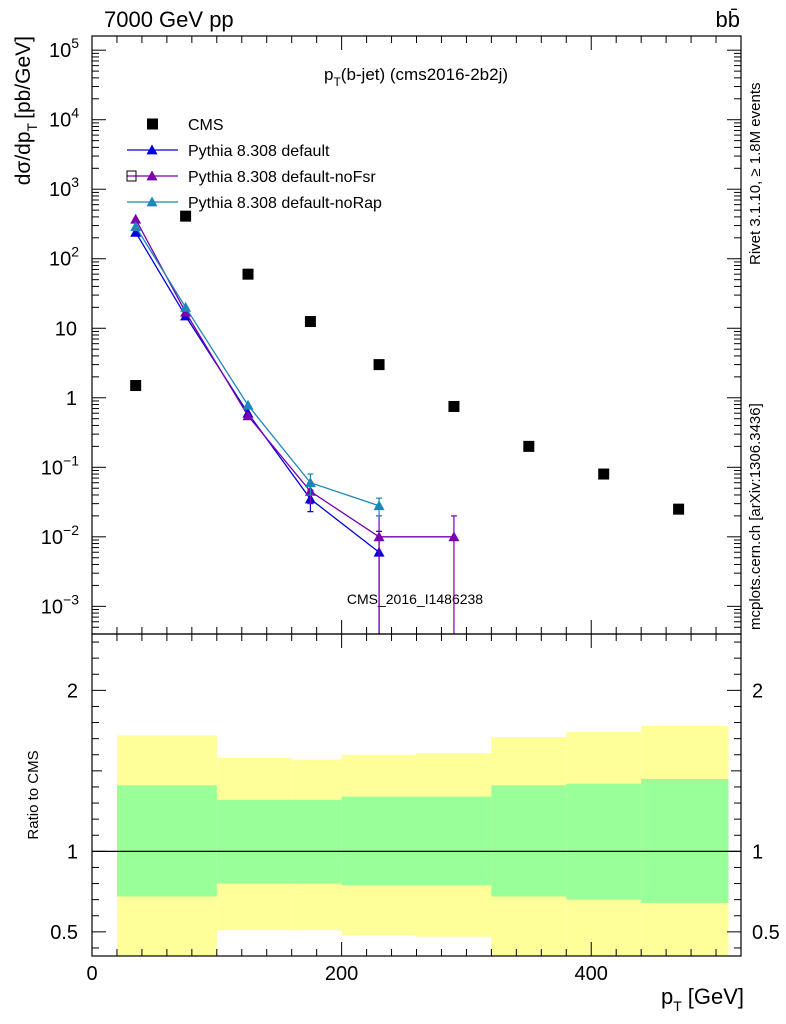  I want to click on ratio-ytick-label: 0.5, so click(64, 933).